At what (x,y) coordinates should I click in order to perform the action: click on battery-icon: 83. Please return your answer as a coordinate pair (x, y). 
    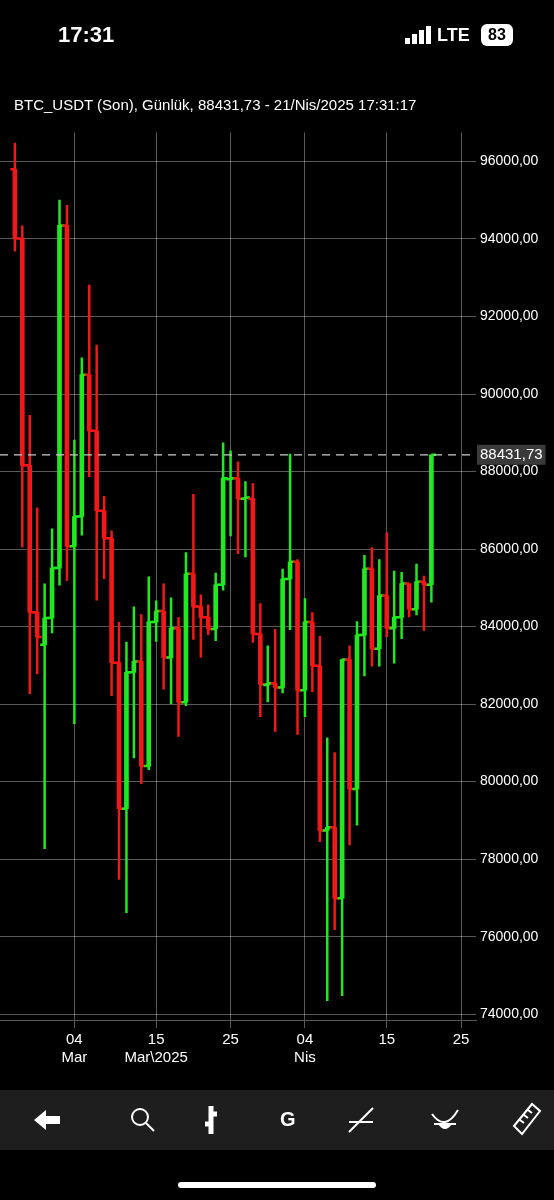
    Looking at the image, I should click on (497, 35).